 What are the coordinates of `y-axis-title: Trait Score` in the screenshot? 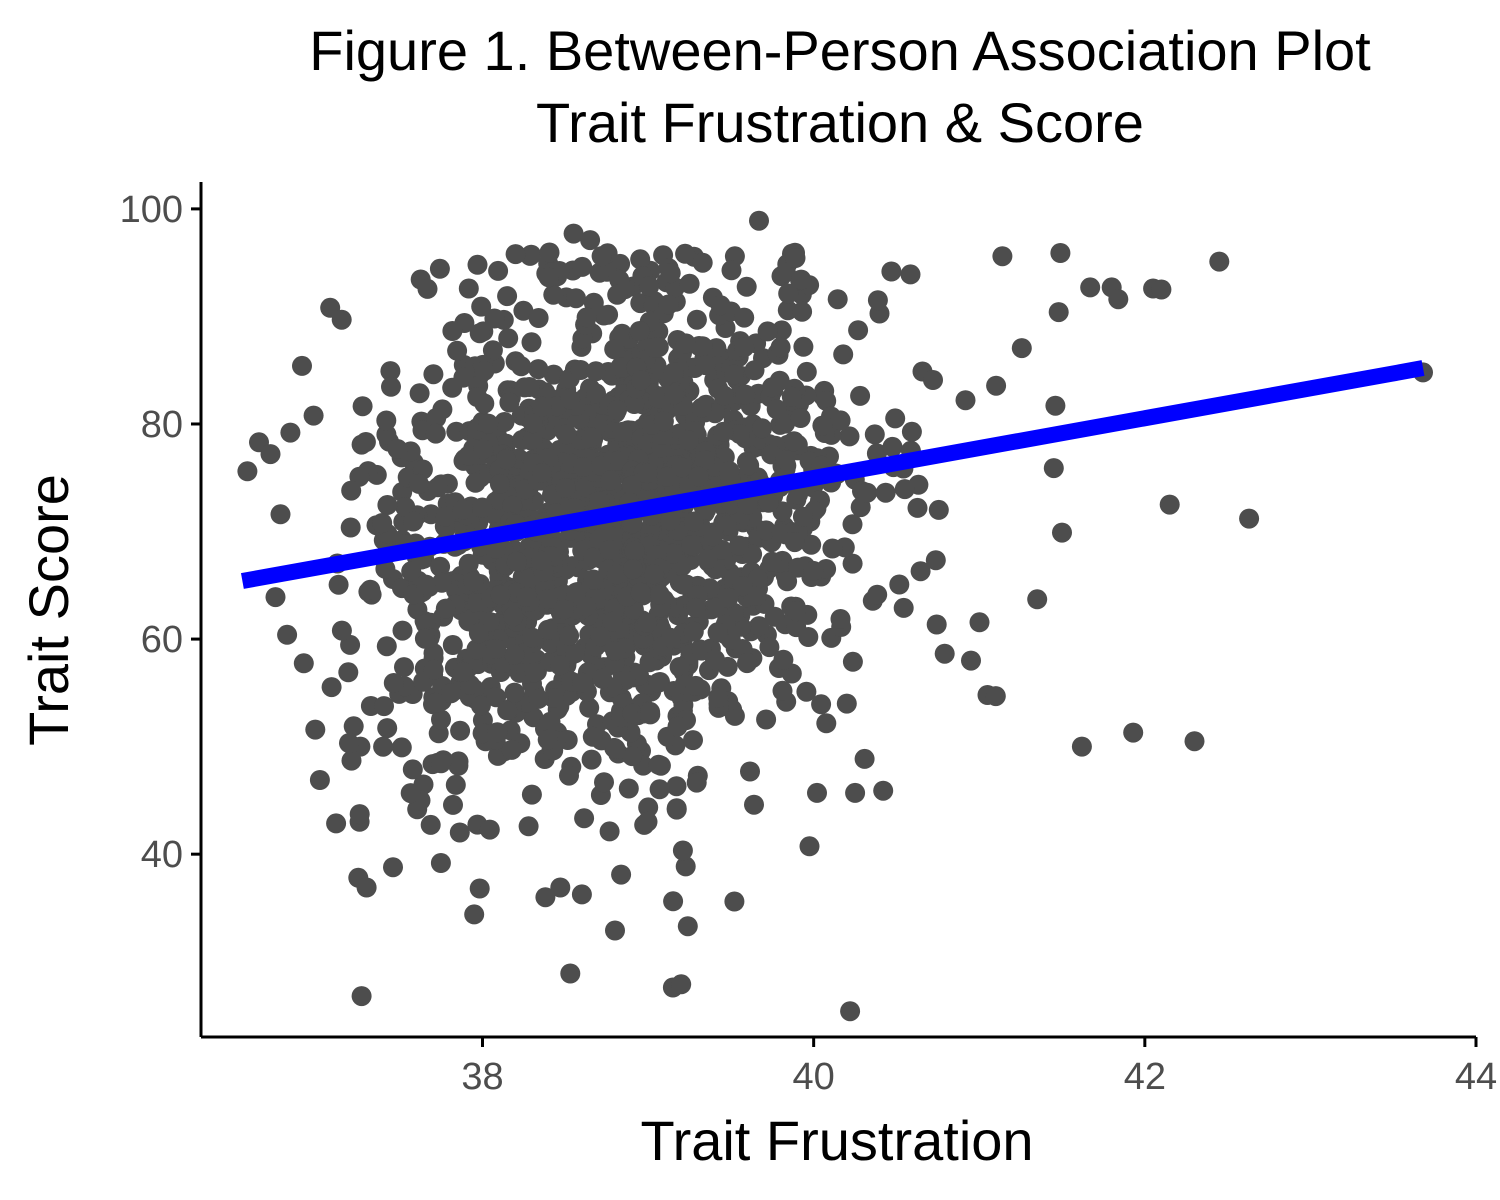 It's located at (48, 610).